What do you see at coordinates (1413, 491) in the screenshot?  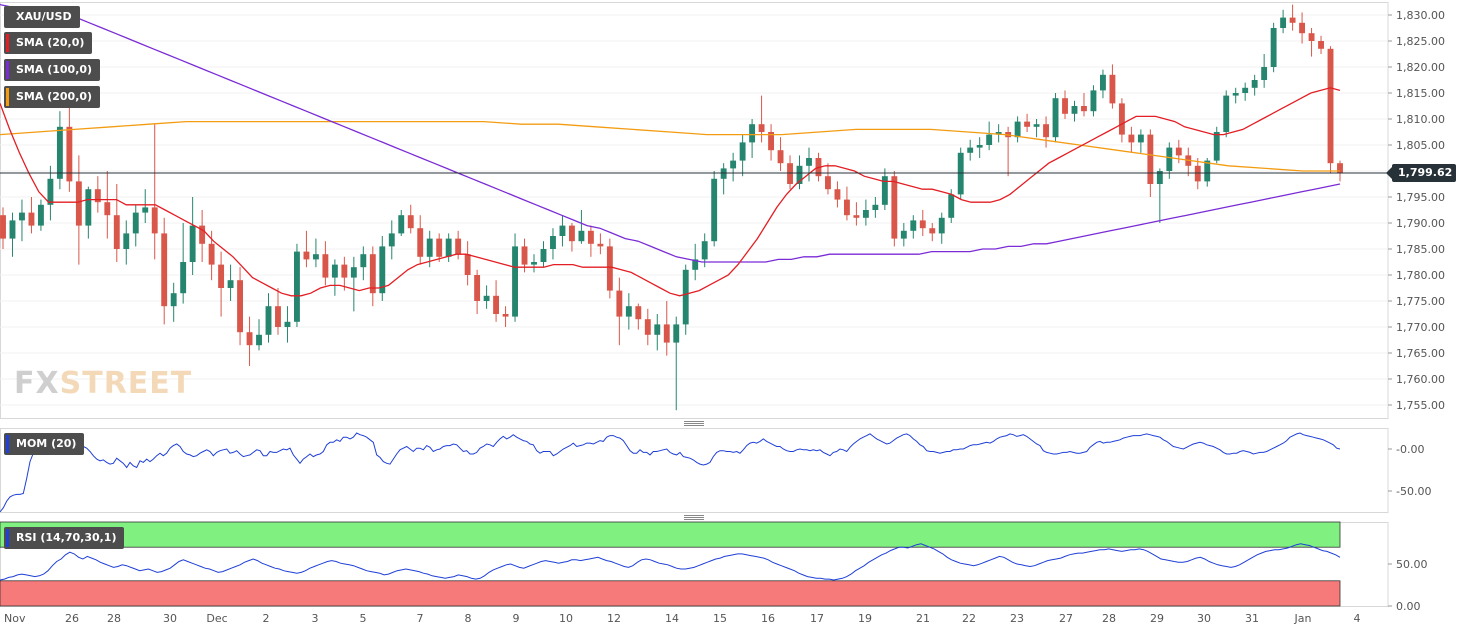 I see `mom-ytick-label-1: -50.00` at bounding box center [1413, 491].